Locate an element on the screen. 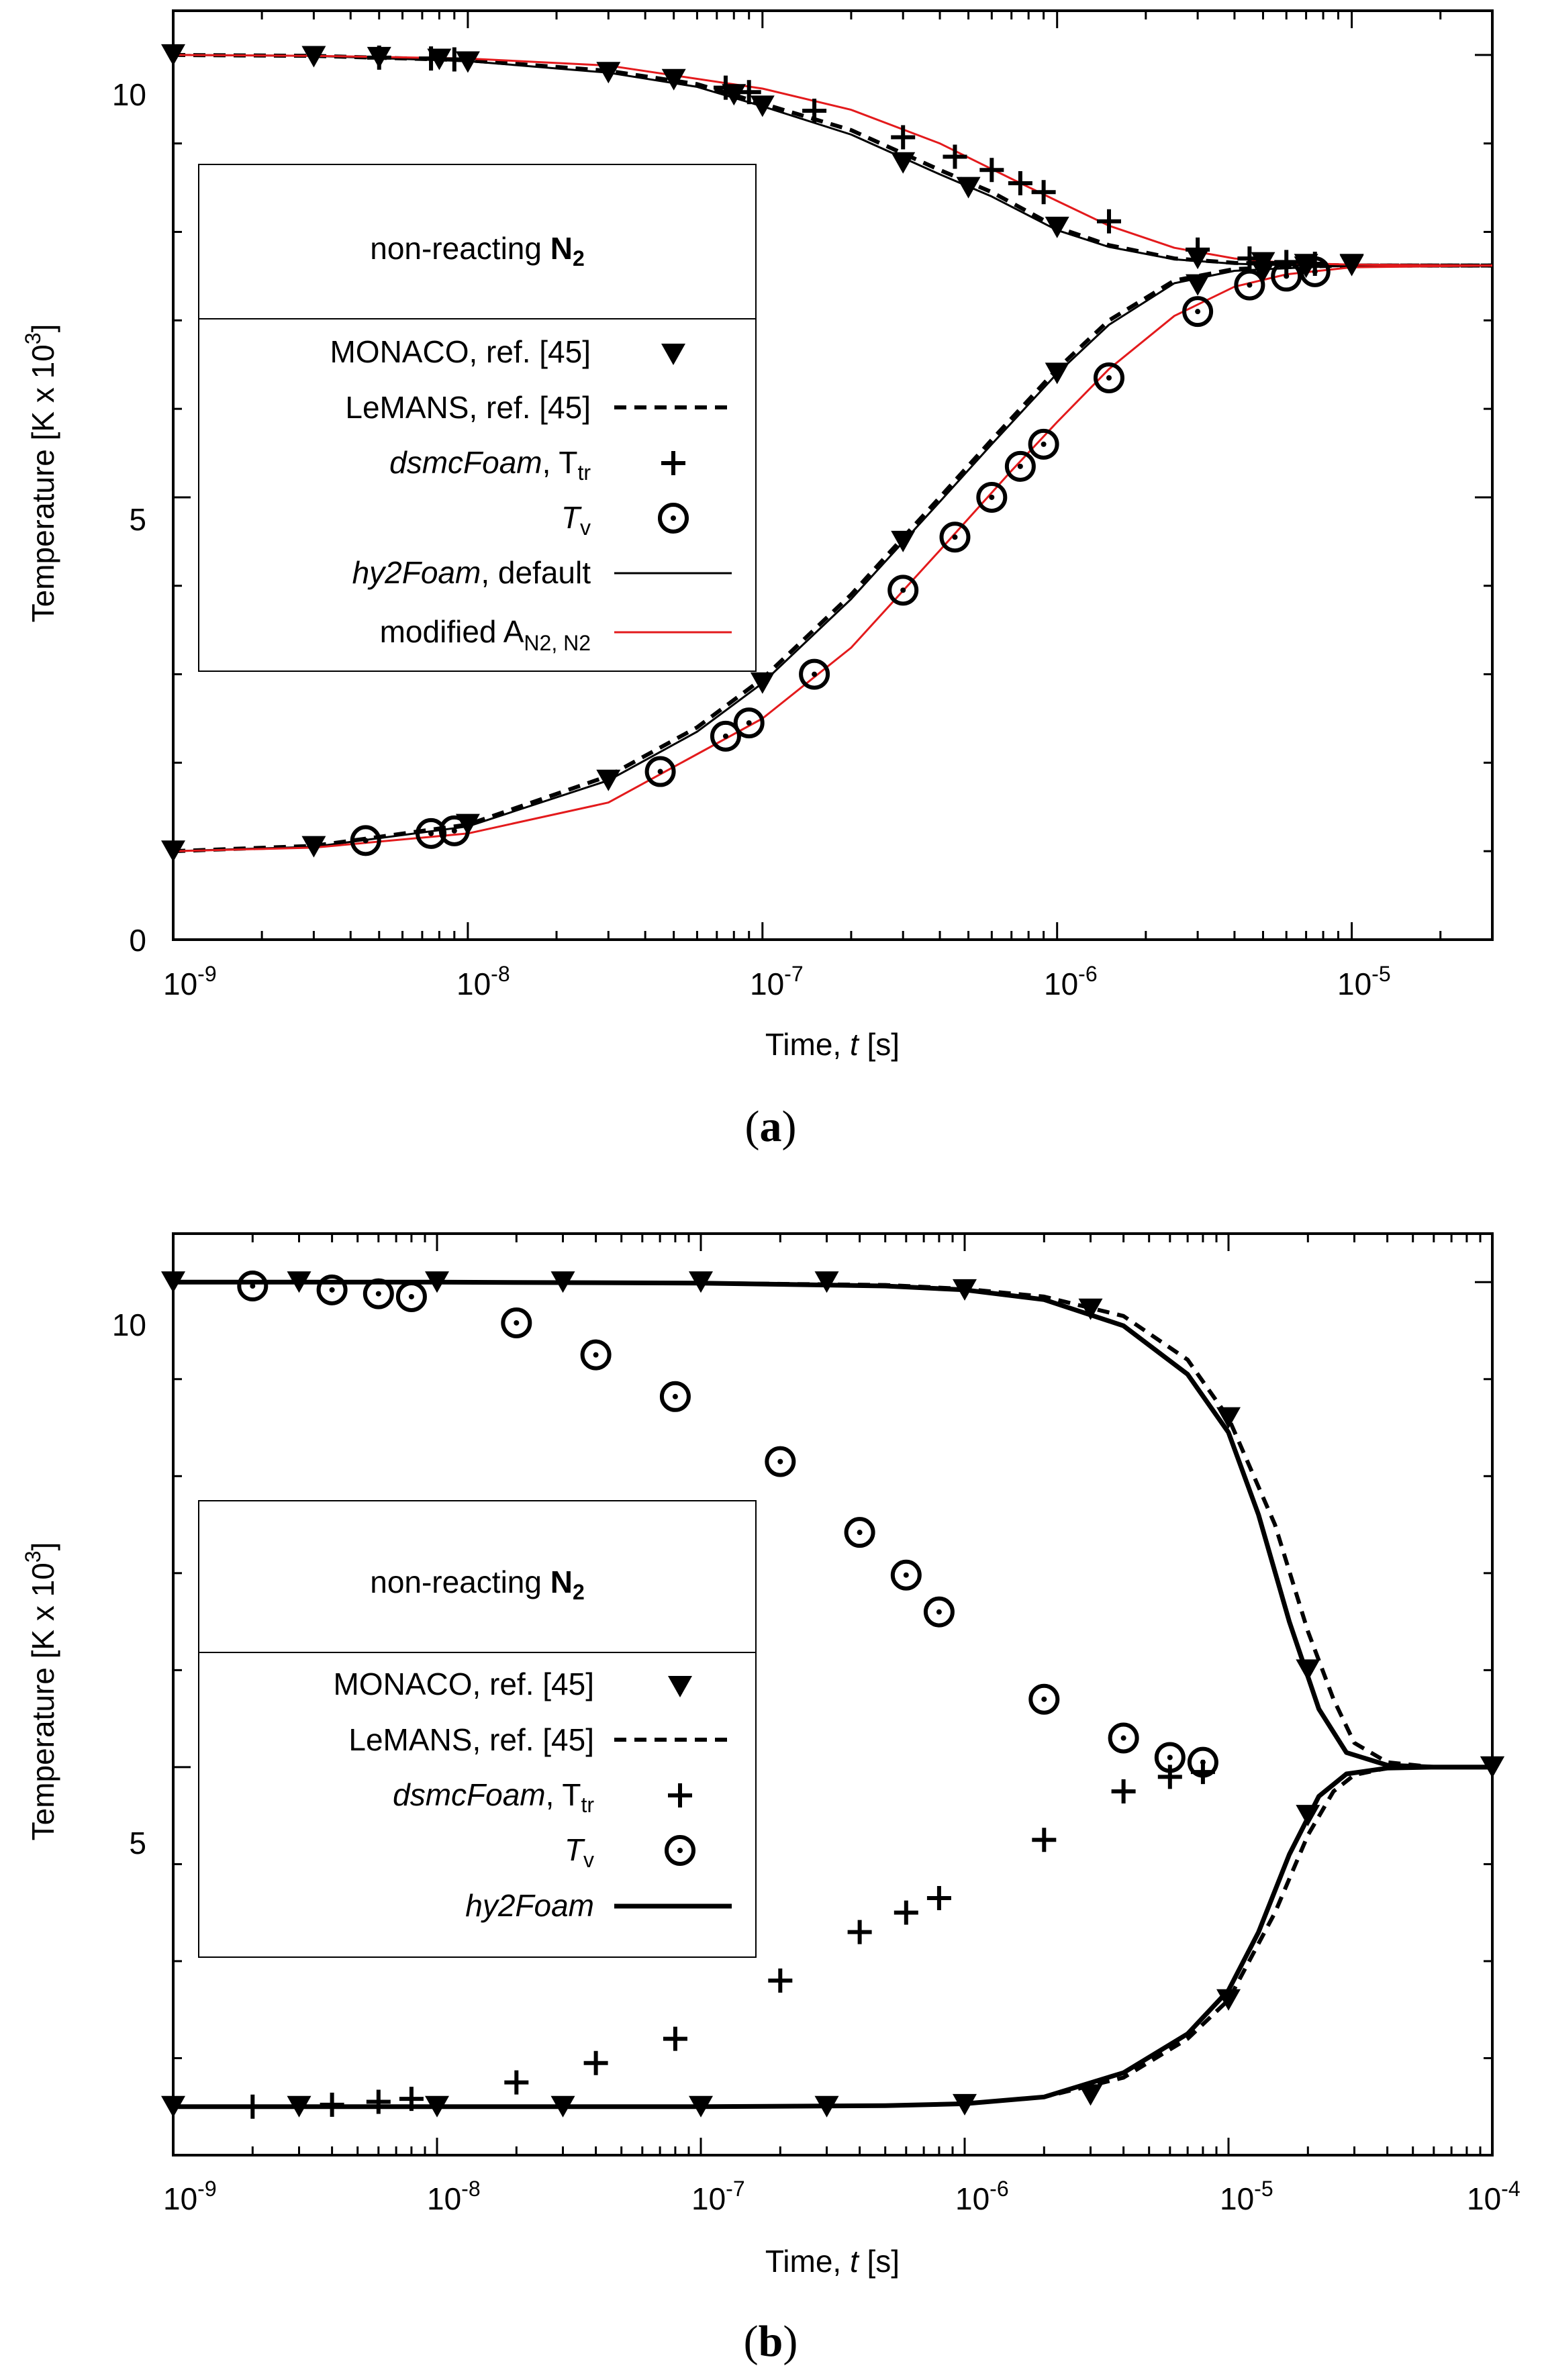 The image size is (1542, 2380). x-tick-label: 10⁻⁵ is located at coordinates (1246, 2196).